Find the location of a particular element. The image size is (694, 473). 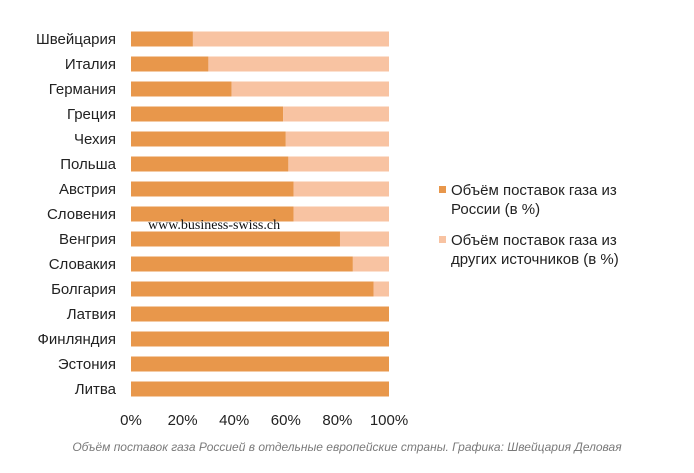

category-label: Словения is located at coordinates (81, 214).